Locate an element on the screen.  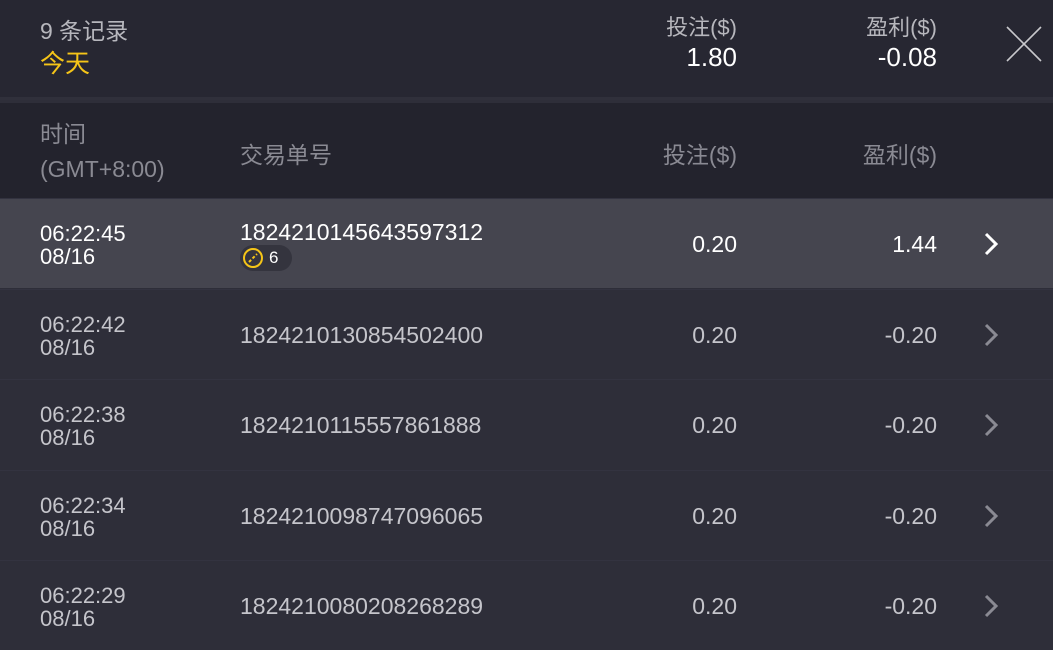
order-id: 1824210098747096065 is located at coordinates (362, 515).